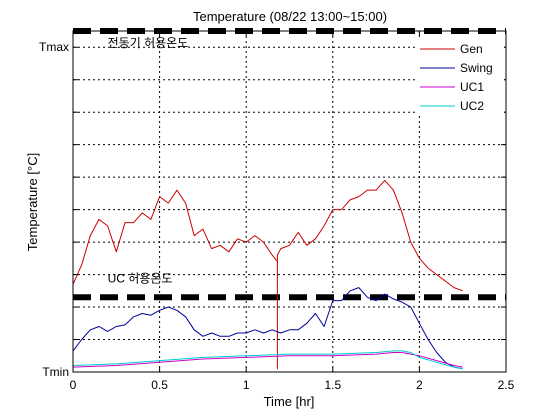 The width and height of the screenshot is (560, 420). I want to click on legend: Gen Swing UC1 UC2, so click(461, 75).